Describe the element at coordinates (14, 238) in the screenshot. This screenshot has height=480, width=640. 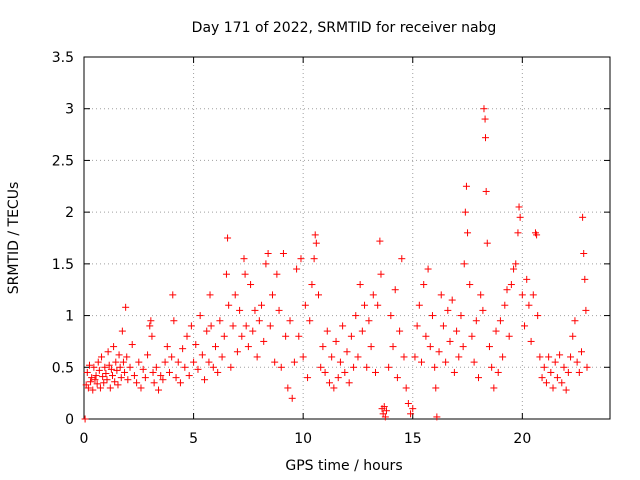
I see `y-axis-label: SRMTID / TECUs` at that location.